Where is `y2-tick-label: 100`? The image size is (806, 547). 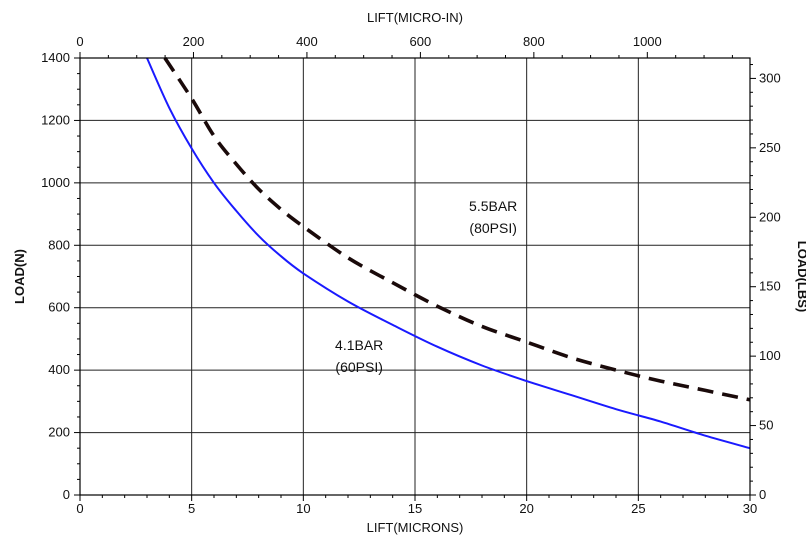 y2-tick-label: 100 is located at coordinates (770, 355).